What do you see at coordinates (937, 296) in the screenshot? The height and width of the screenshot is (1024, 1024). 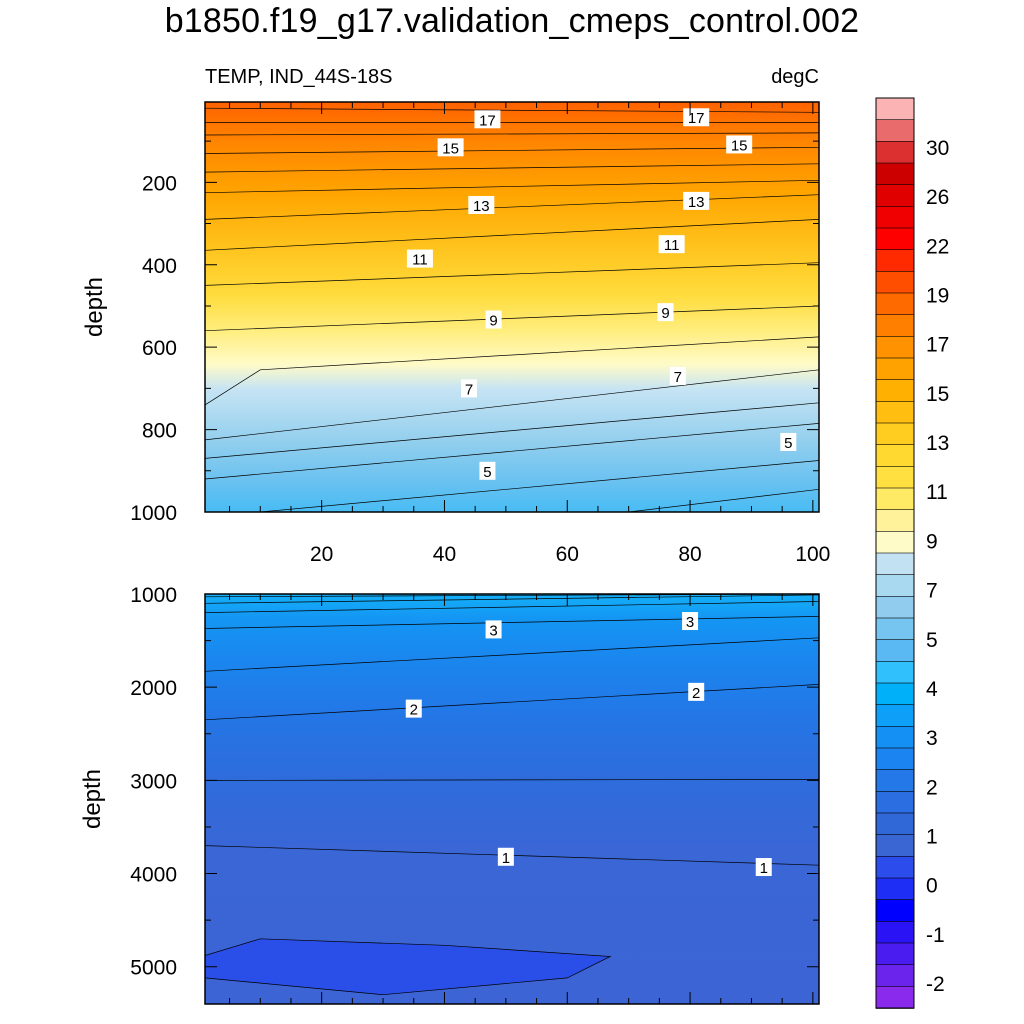 I see `colorbar-label-3: 19` at bounding box center [937, 296].